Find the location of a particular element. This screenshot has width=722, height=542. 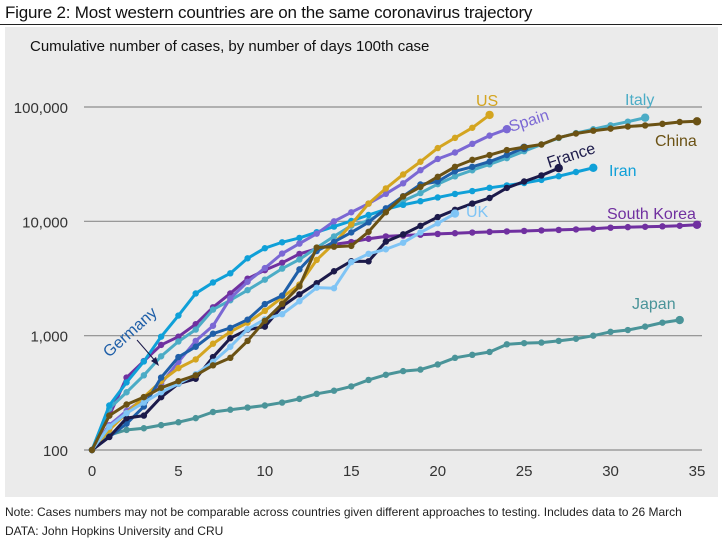

label-china: China is located at coordinates (676, 141).